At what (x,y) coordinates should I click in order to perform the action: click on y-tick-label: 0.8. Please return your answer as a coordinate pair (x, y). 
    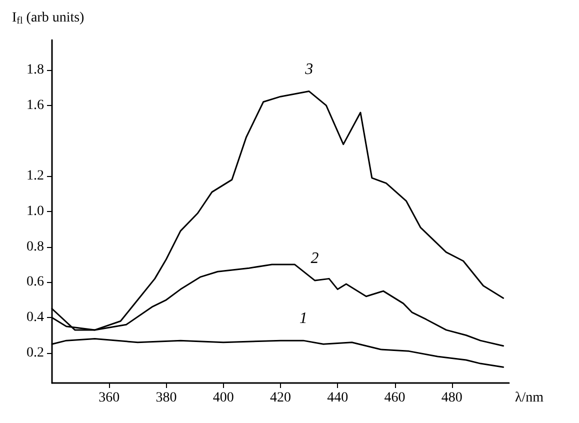
    Looking at the image, I should click on (35, 246).